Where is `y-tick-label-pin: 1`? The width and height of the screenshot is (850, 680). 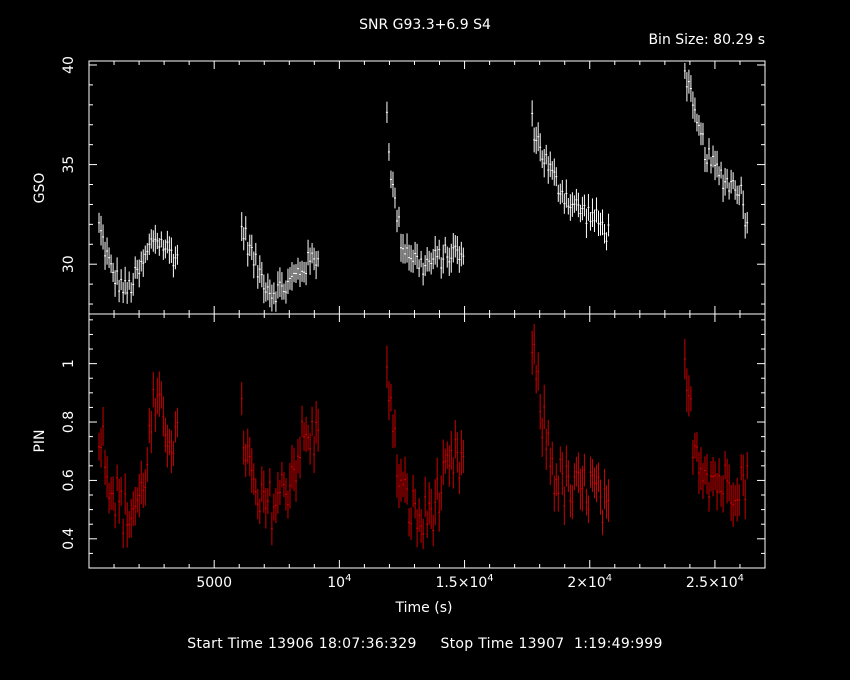 y-tick-label-pin: 1 is located at coordinates (69, 363).